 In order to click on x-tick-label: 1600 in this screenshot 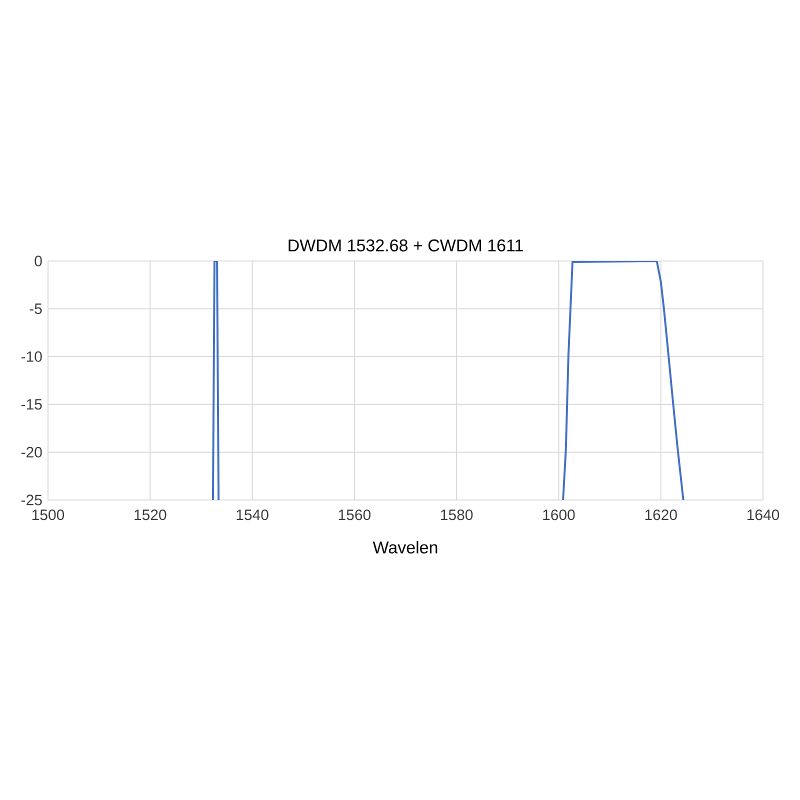, I will do `click(559, 515)`.